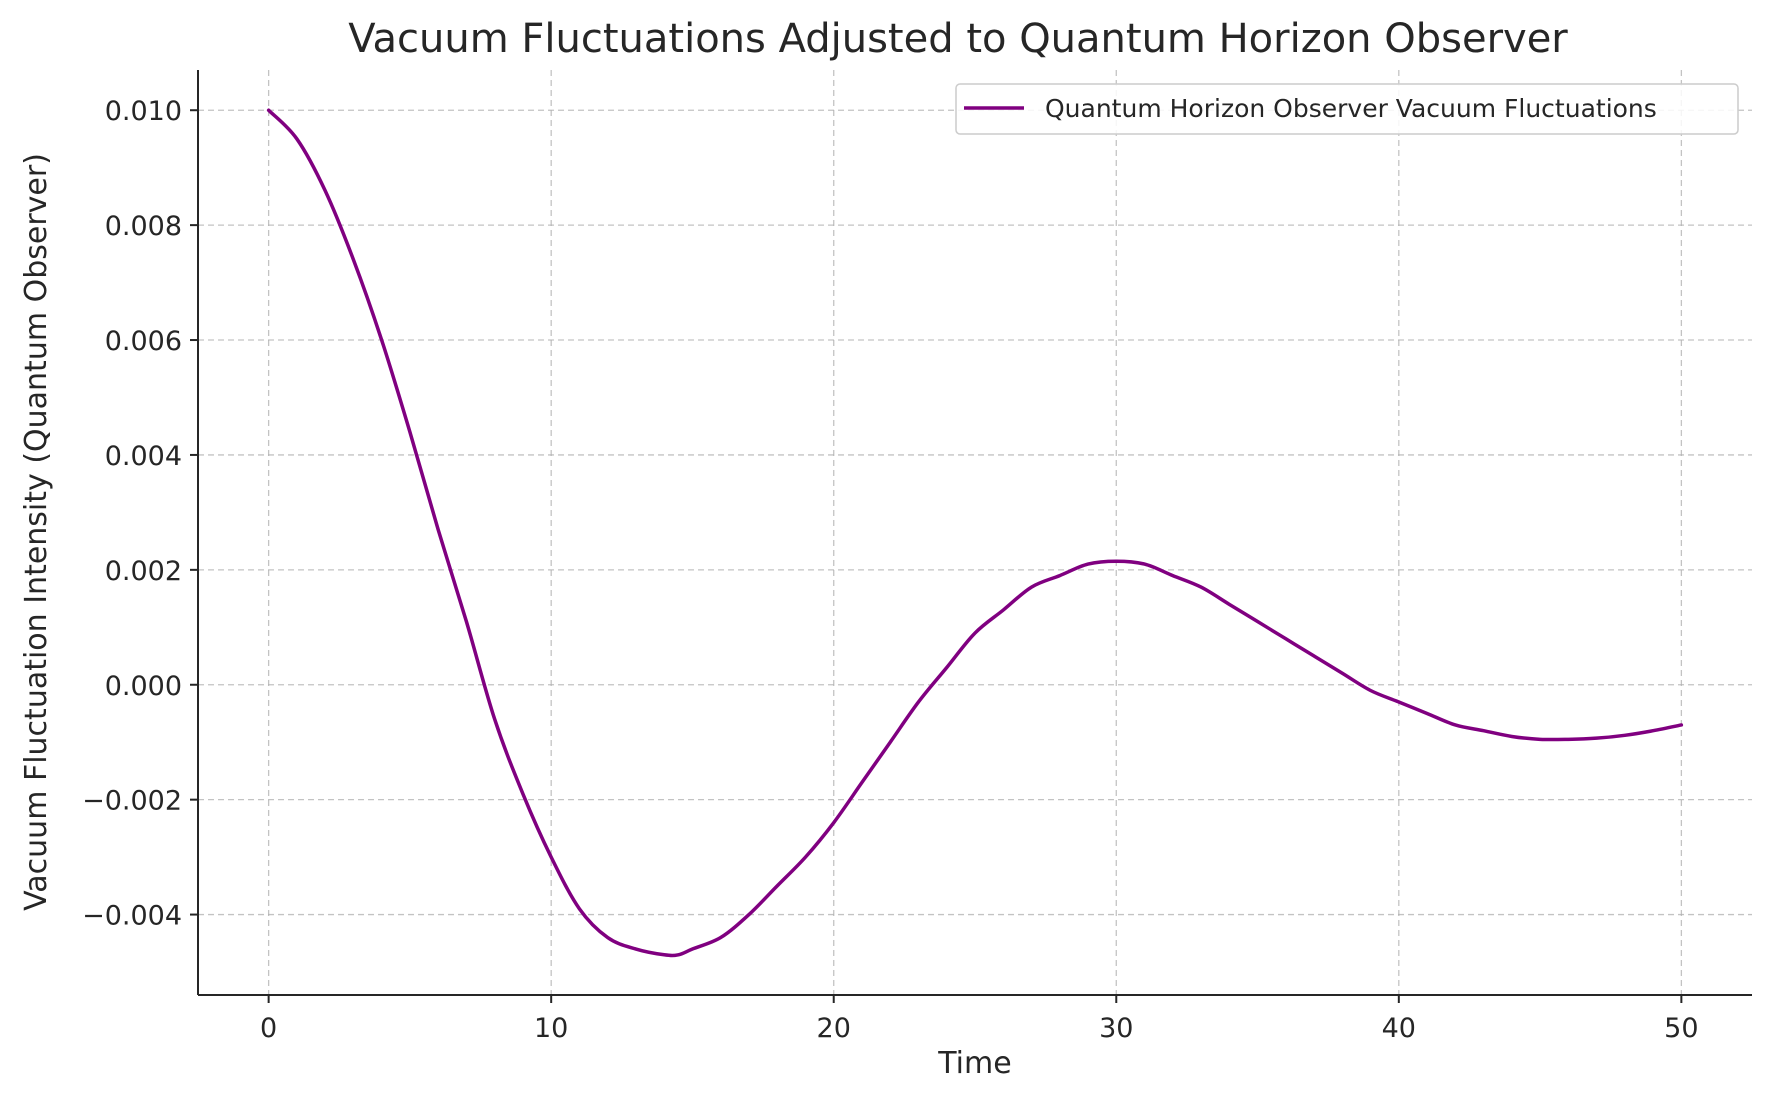  I want to click on y-tick-label: 0.010, so click(143, 111).